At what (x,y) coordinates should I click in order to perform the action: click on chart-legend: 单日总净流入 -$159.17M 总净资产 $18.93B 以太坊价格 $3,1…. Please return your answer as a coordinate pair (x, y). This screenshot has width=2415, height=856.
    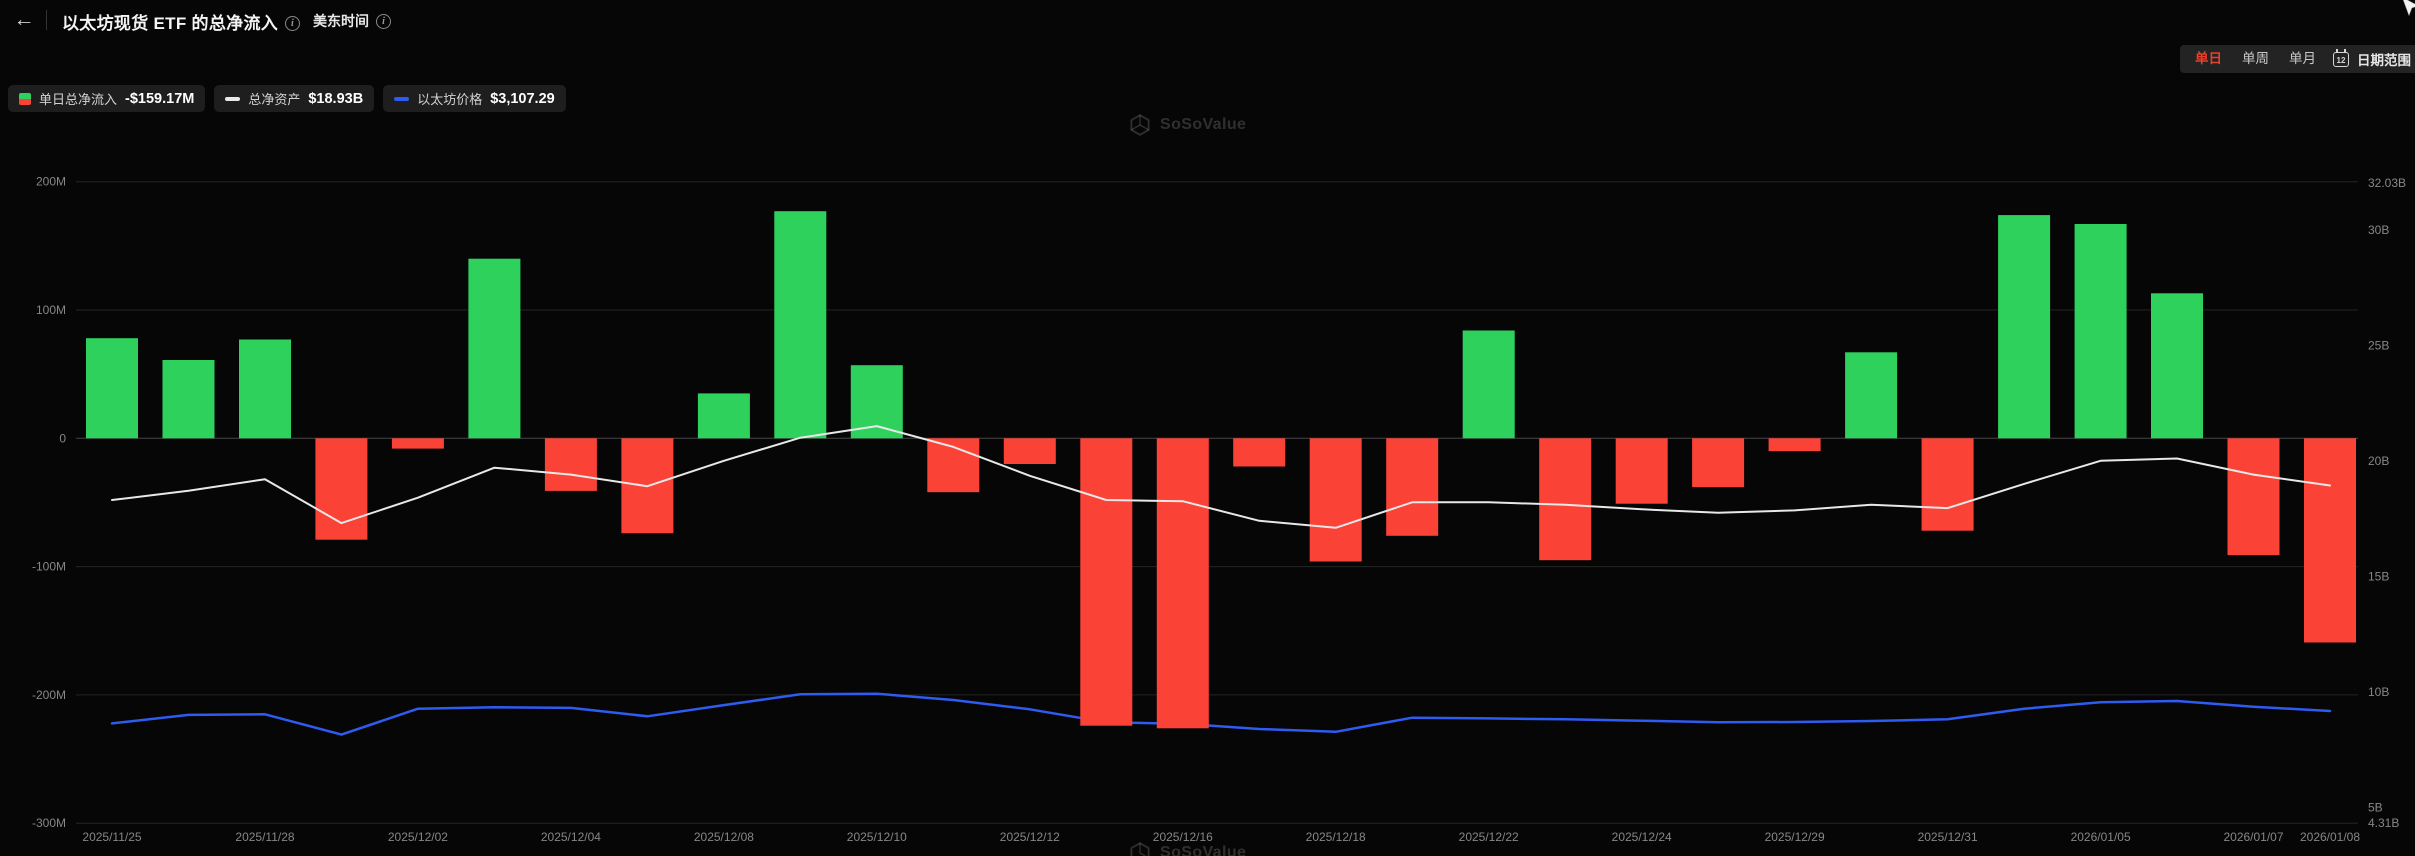
    Looking at the image, I should click on (287, 98).